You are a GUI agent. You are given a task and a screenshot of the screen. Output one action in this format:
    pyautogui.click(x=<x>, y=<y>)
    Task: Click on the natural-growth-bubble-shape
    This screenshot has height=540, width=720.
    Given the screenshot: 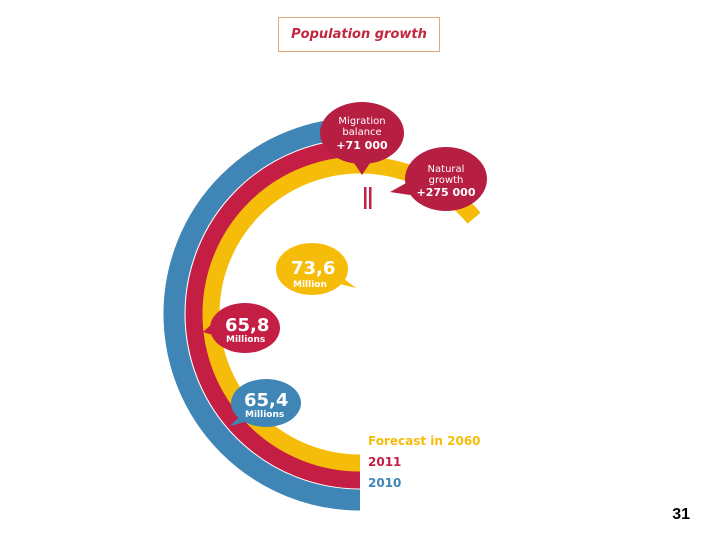 What is the action you would take?
    pyautogui.click(x=446, y=179)
    